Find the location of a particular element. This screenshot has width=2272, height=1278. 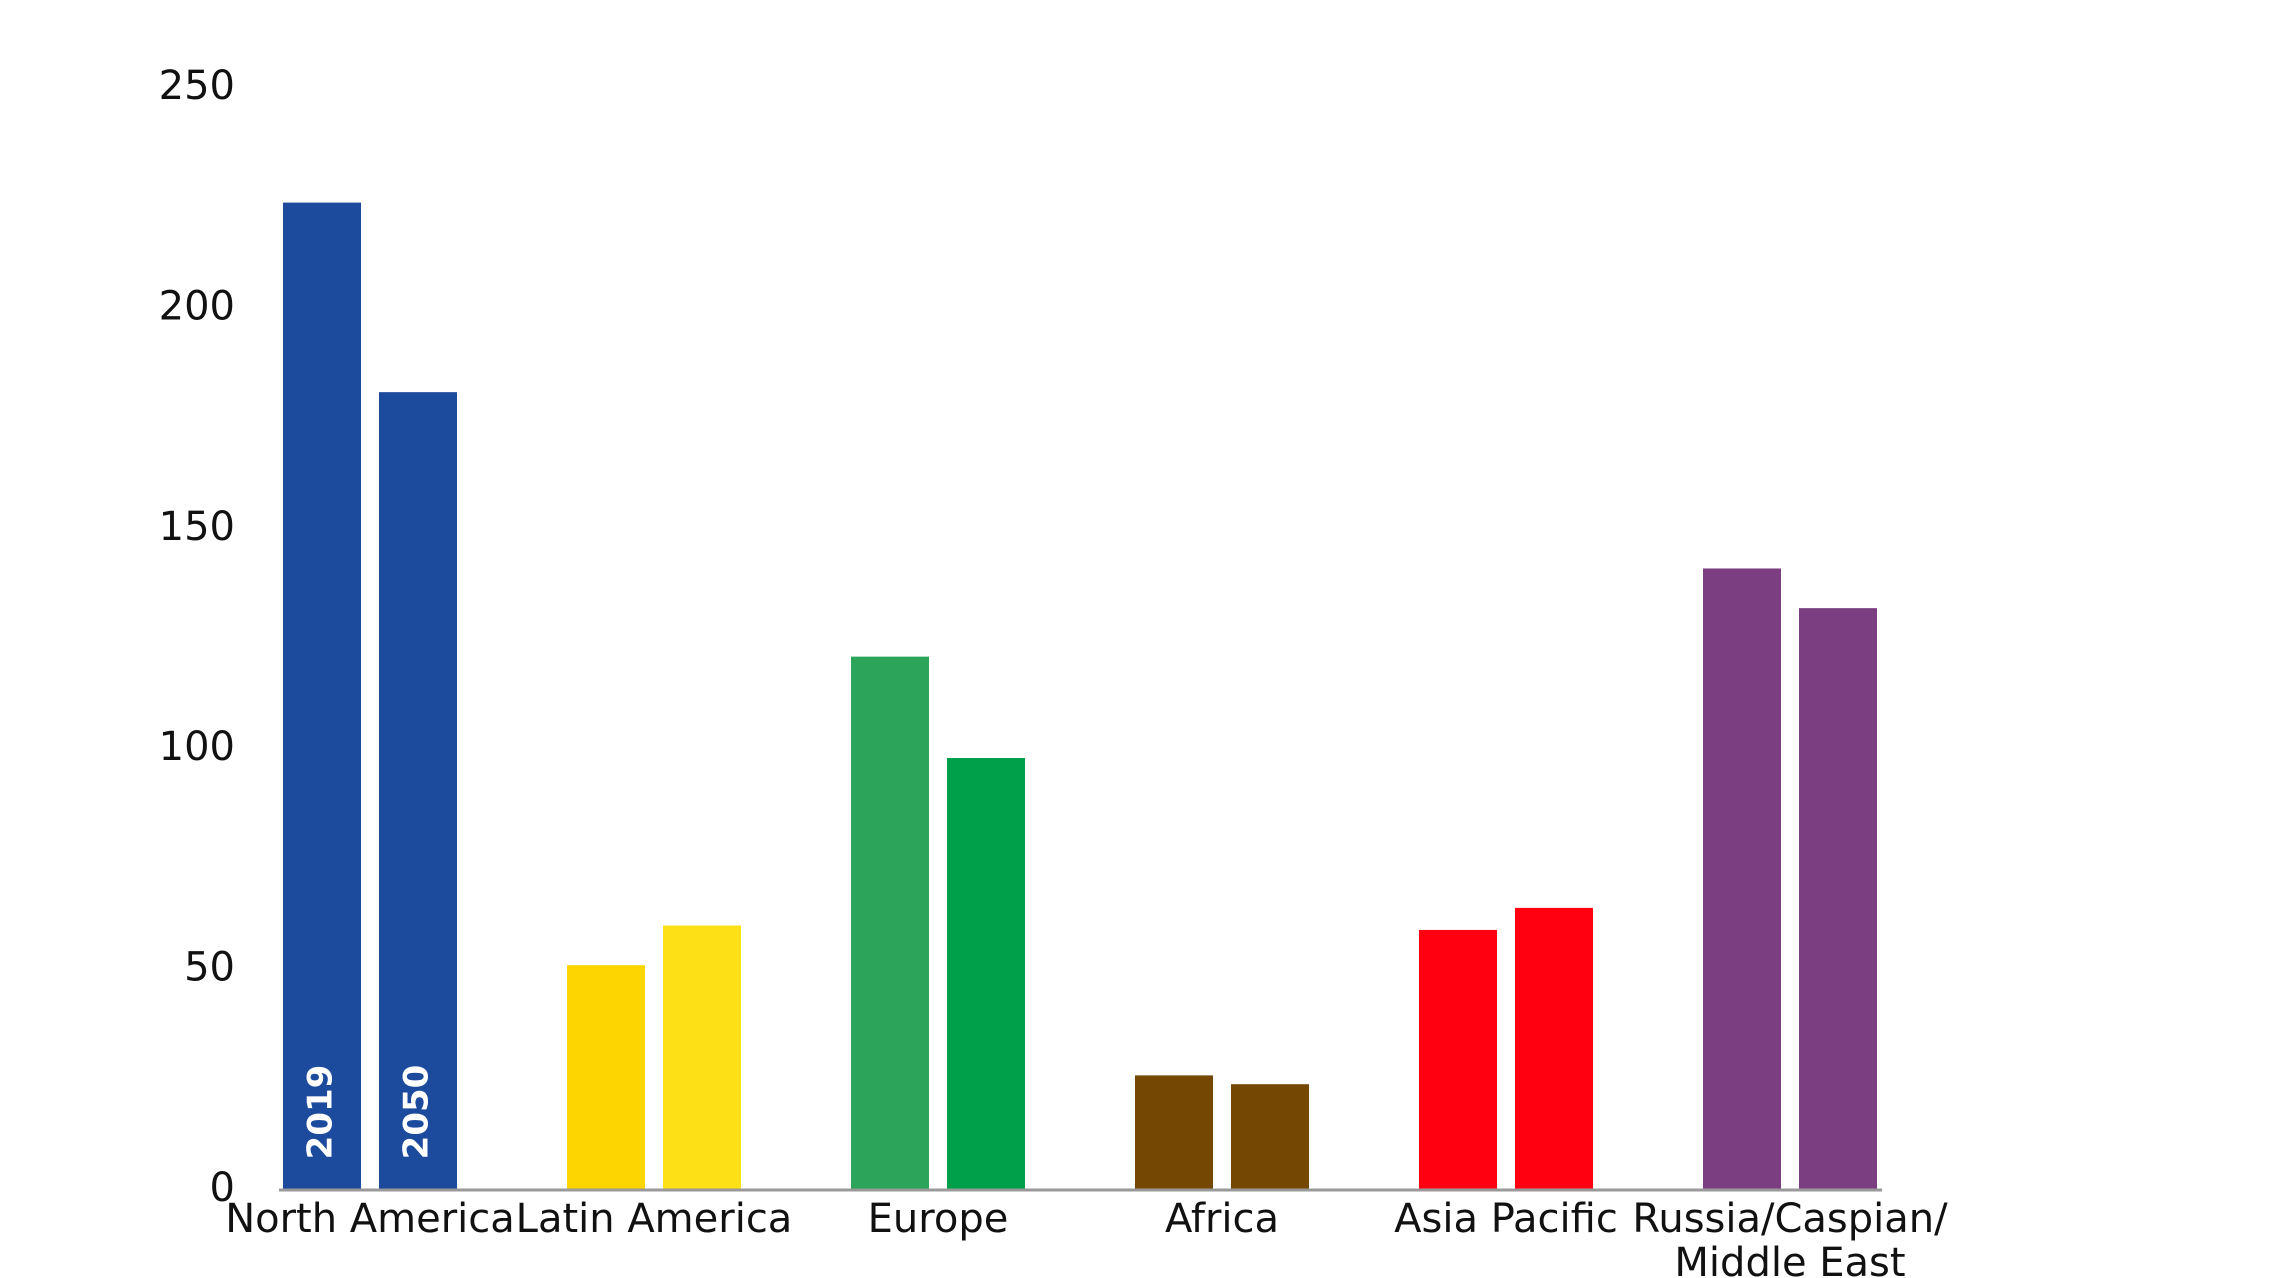

x-tick-label: Russia/Caspian/Middle East is located at coordinates (1790, 1237).